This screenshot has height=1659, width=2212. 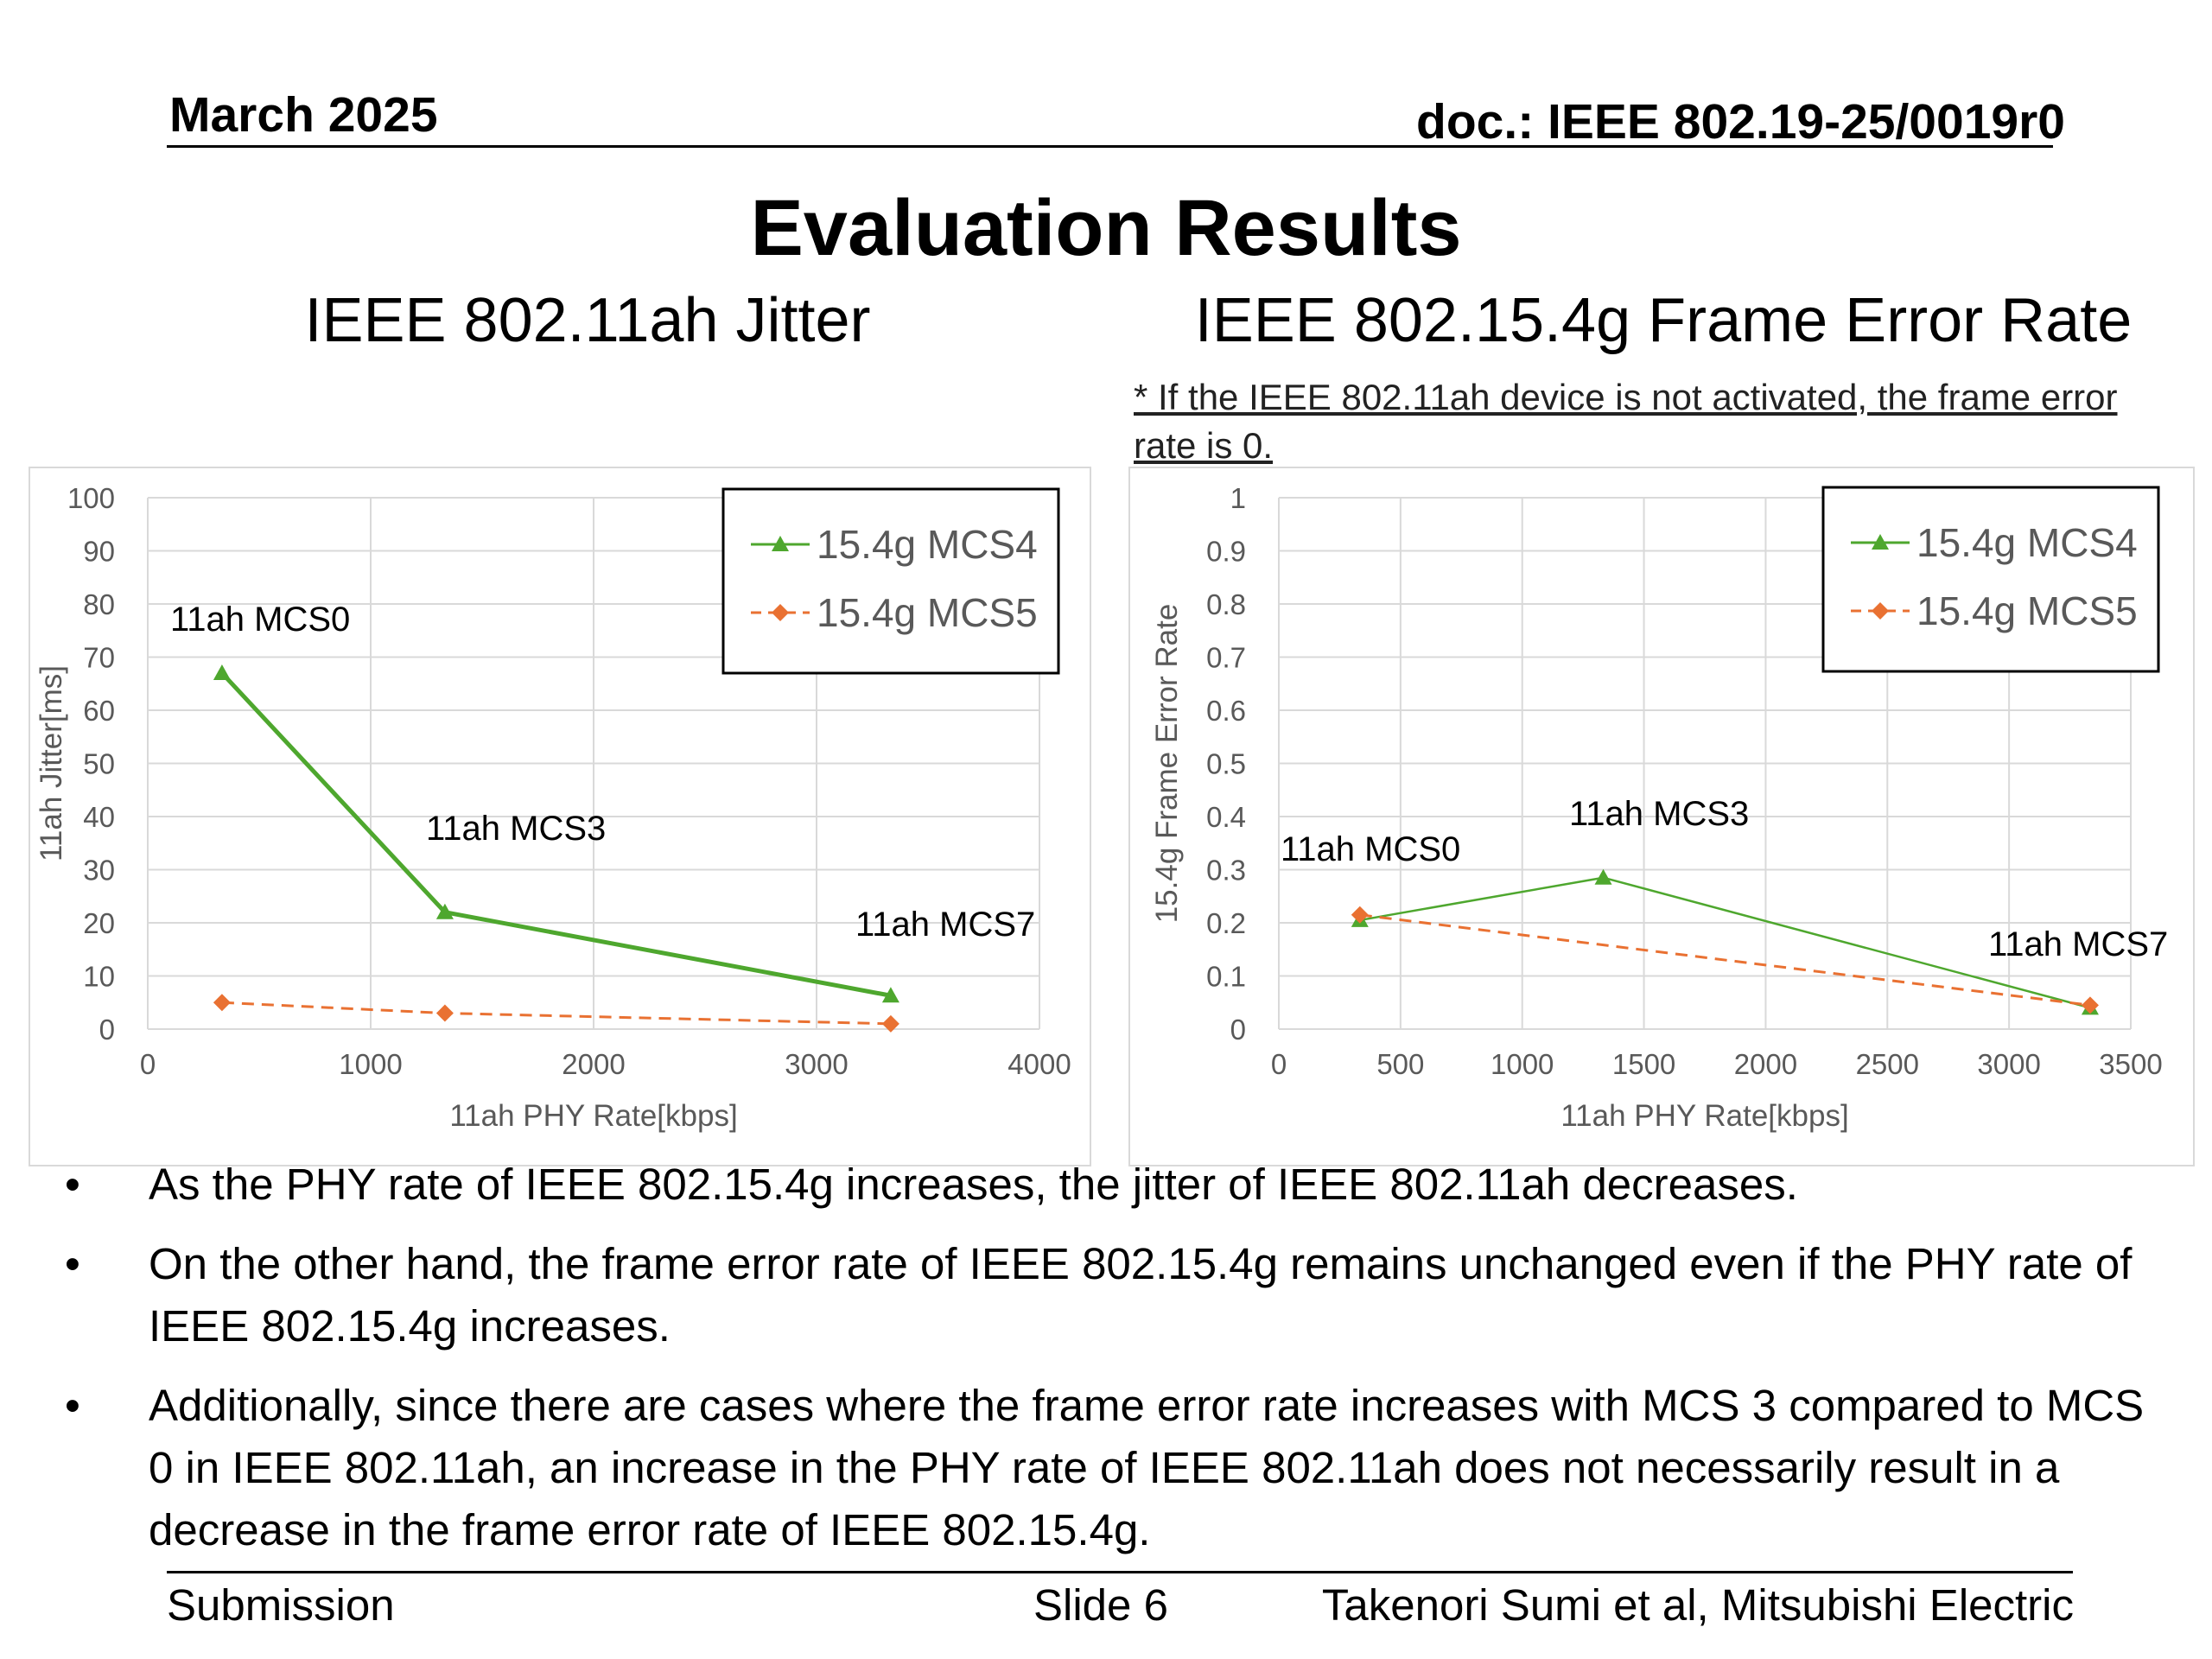 What do you see at coordinates (1100, 1605) in the screenshot?
I see `footer-slide-number: Slide 6` at bounding box center [1100, 1605].